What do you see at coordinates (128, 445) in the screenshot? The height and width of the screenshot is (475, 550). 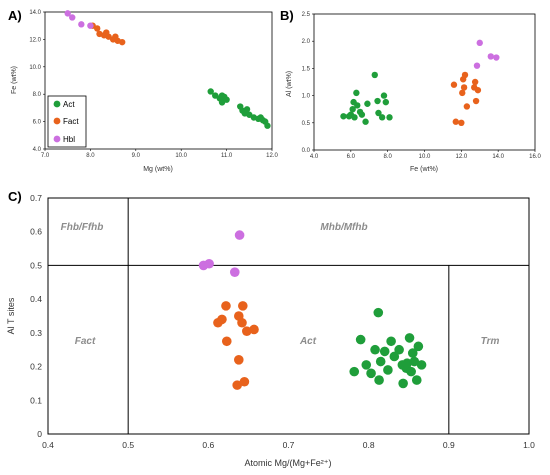 I see `panel-c-xtick-label: 0.5` at bounding box center [128, 445].